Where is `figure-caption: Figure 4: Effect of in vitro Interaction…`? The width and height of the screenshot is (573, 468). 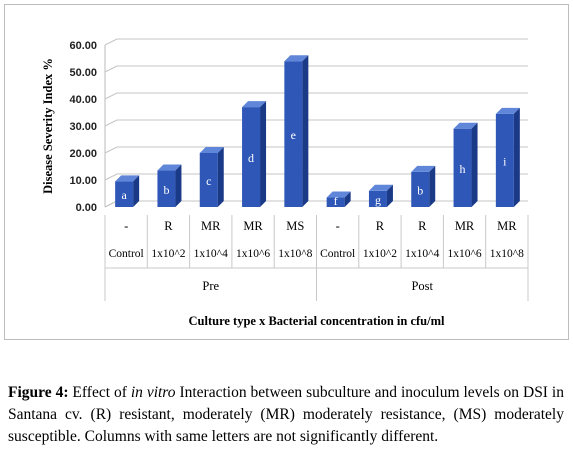
figure-caption: Figure 4: Effect of in vitro Interaction… is located at coordinates (286, 415).